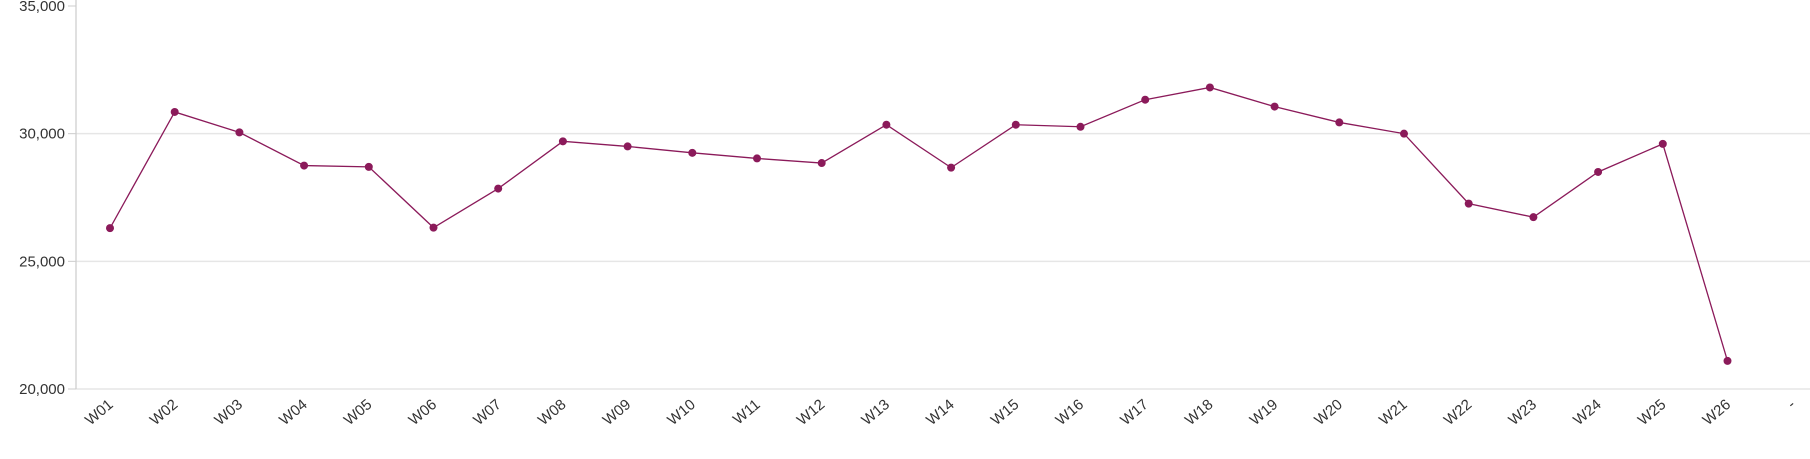 The height and width of the screenshot is (459, 1810). Describe the element at coordinates (1199, 412) in the screenshot. I see `x-tick-label: W18` at that location.